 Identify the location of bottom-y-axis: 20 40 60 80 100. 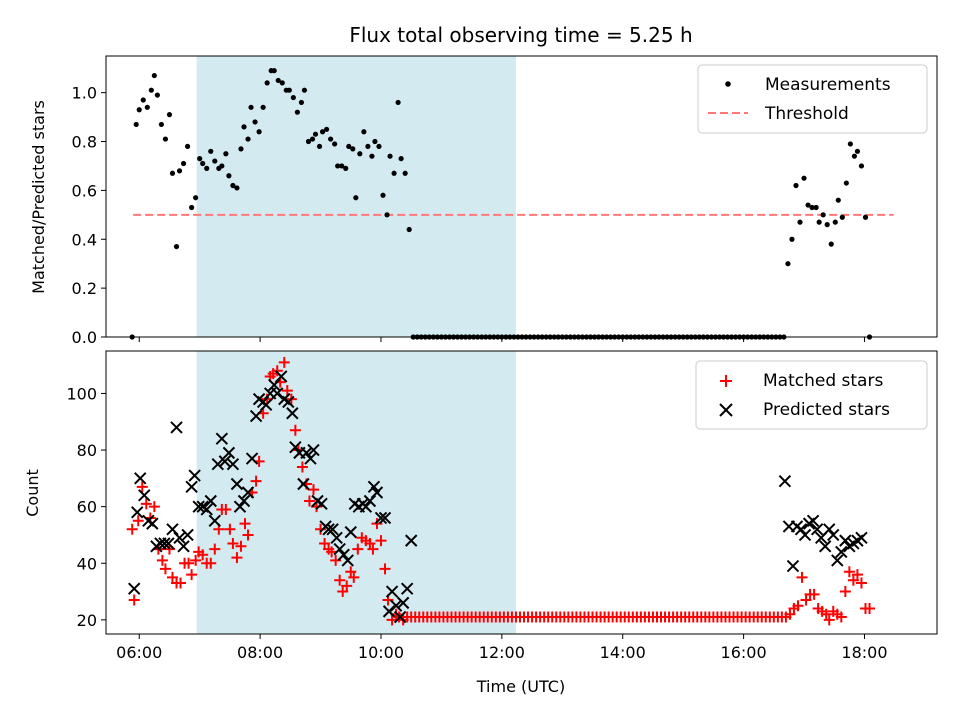
(86, 507).